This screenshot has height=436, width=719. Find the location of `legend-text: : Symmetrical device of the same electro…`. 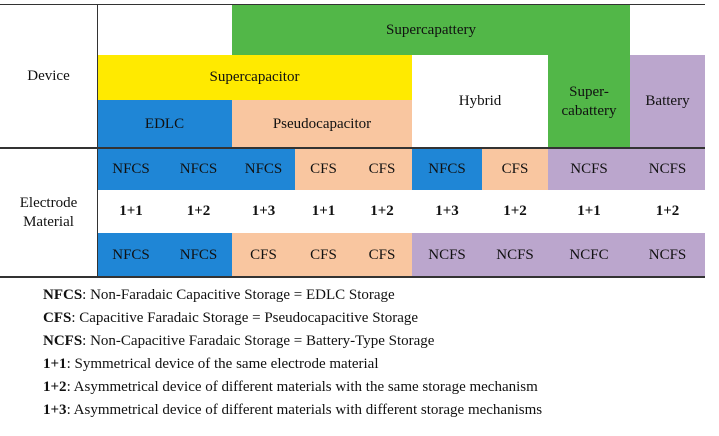

legend-text: : Symmetrical device of the same electro… is located at coordinates (222, 364).